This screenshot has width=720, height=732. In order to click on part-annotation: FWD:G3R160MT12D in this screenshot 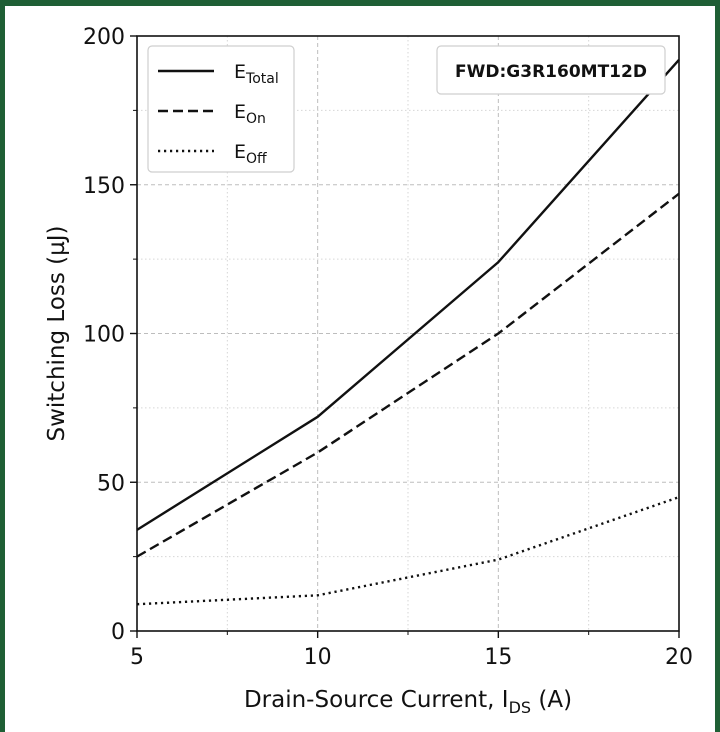, I will do `click(551, 70)`.